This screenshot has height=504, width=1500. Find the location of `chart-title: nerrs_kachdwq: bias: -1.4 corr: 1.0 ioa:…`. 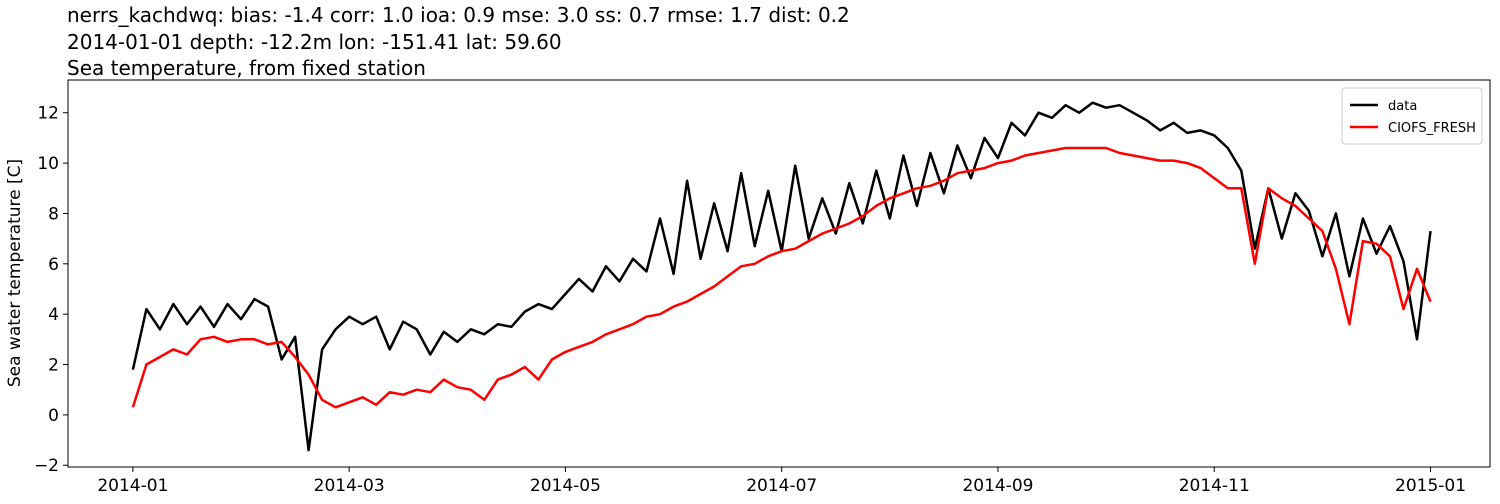

chart-title: nerrs_kachdwq: bias: -1.4 corr: 1.0 ioa:… is located at coordinates (458, 15).